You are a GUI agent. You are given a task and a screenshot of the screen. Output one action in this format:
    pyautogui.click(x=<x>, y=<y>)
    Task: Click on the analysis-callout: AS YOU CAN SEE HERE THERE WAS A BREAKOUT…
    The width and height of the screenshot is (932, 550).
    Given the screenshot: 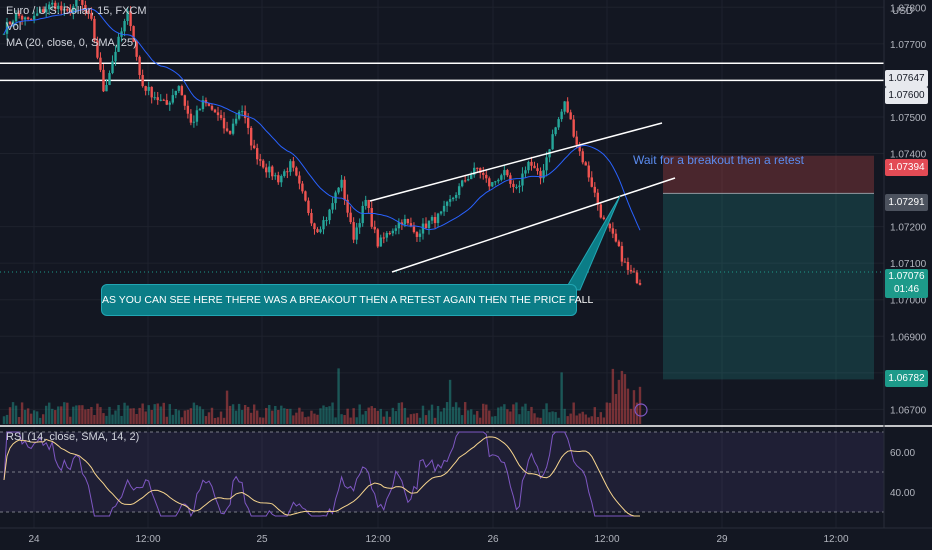 What is the action you would take?
    pyautogui.click(x=347, y=300)
    